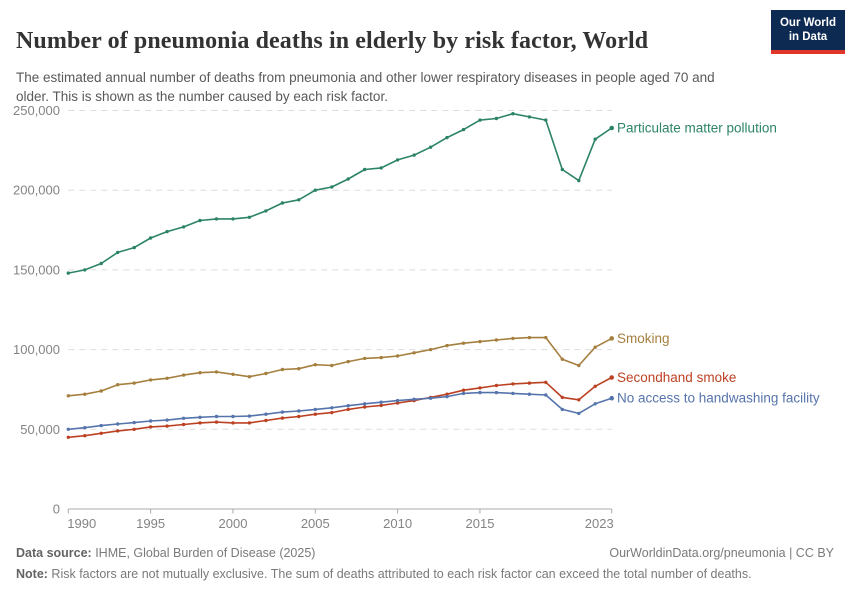 Image resolution: width=850 pixels, height=600 pixels. What do you see at coordinates (315, 523) in the screenshot?
I see `x-tick-label: 2005` at bounding box center [315, 523].